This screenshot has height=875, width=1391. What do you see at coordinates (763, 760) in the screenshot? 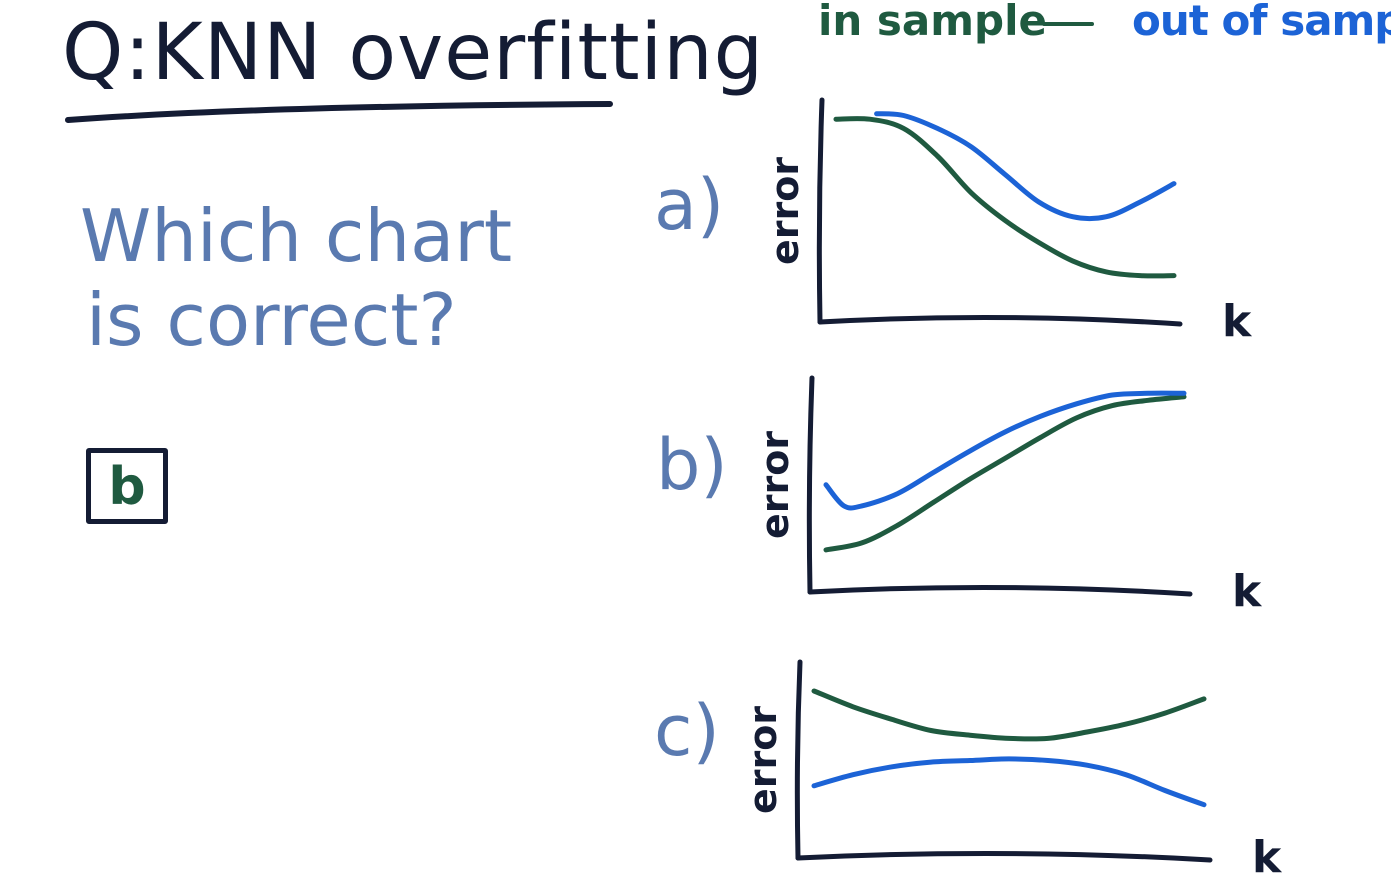
I see `chart-3-ylabel: error` at bounding box center [763, 760].